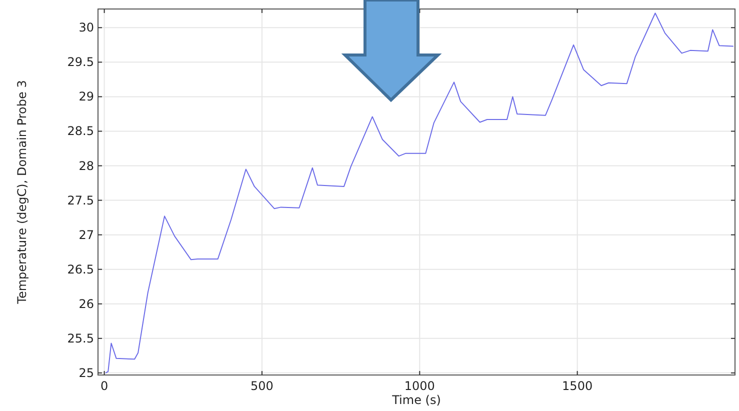 This screenshot has height=411, width=739. Describe the element at coordinates (86, 27) in the screenshot. I see `y-tick-label: 30` at that location.